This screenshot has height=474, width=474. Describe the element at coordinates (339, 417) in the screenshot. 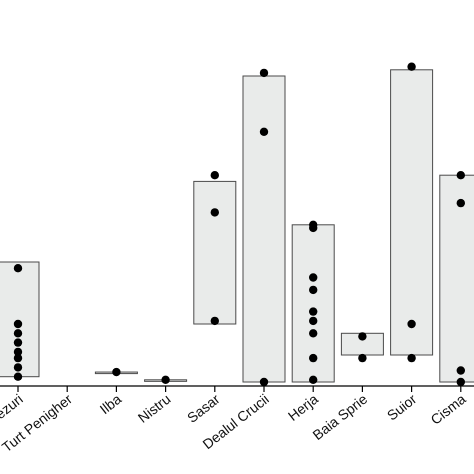

I see `x-tick-label-baia-sprie: Baia Sprie` at that location.